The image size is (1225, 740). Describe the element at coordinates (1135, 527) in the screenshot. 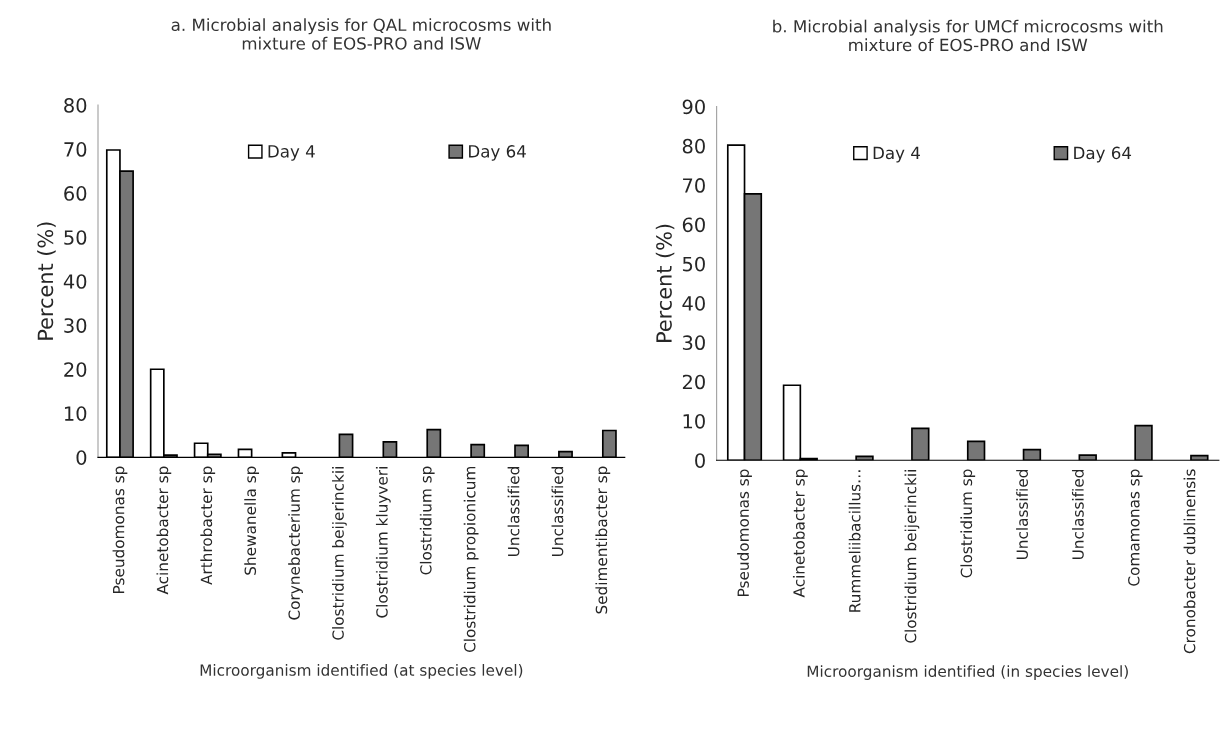

I see `x-tick-label: Comamonas sp` at that location.